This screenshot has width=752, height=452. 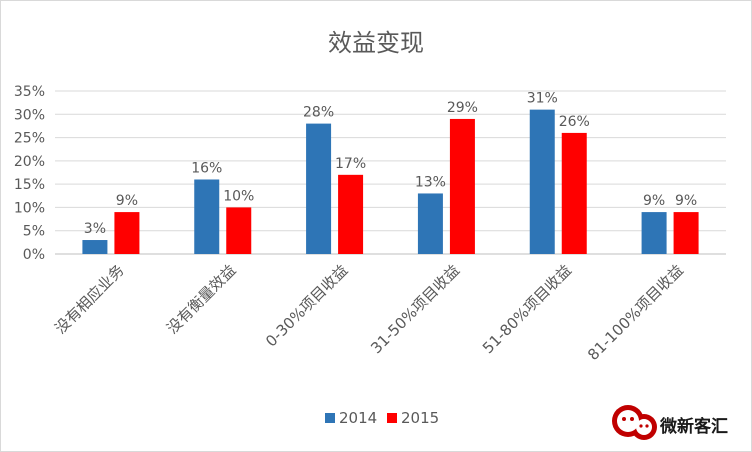 What do you see at coordinates (318, 113) in the screenshot?
I see `data-label: 28%` at bounding box center [318, 113].